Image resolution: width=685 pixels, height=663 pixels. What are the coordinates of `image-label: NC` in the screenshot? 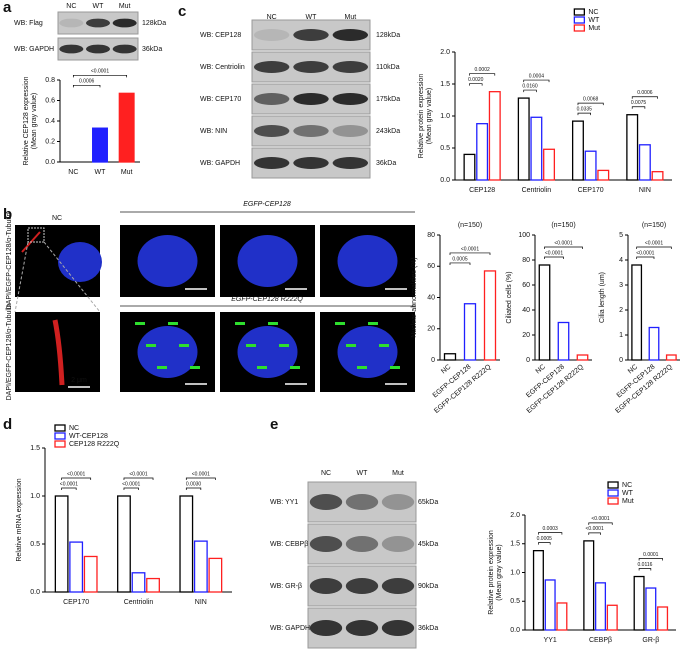 It's located at (57, 218).